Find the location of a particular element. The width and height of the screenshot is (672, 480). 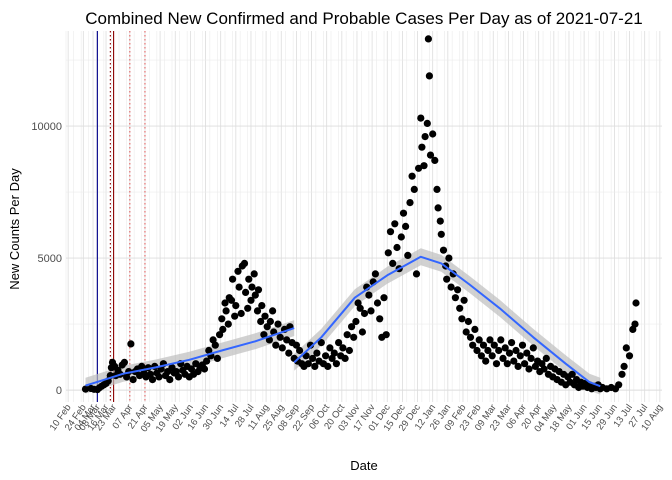

y-axis-title: New Counts Per Day is located at coordinates (14, 229).